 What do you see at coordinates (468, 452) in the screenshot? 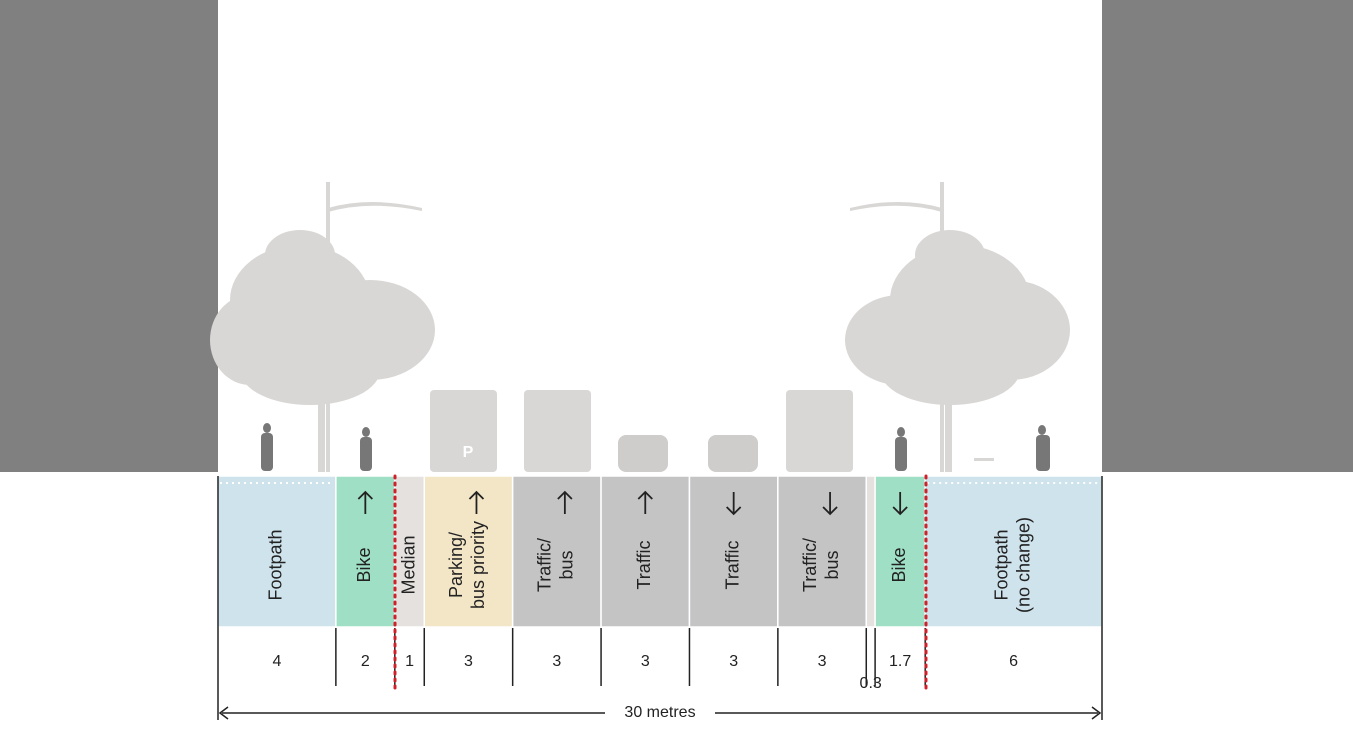
I see `parking-sign: P` at bounding box center [468, 452].